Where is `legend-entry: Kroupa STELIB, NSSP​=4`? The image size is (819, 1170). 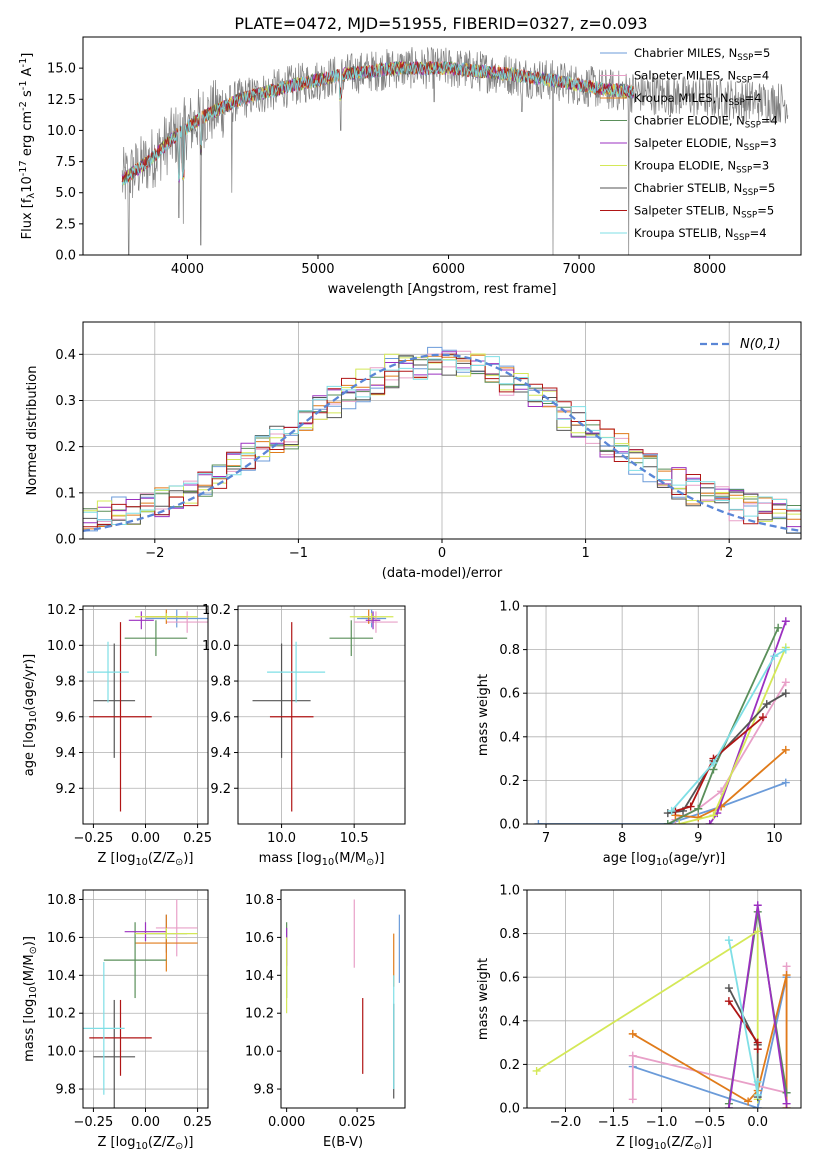
legend-entry: Kroupa STELIB, NSSP​=4 is located at coordinates (700, 234).